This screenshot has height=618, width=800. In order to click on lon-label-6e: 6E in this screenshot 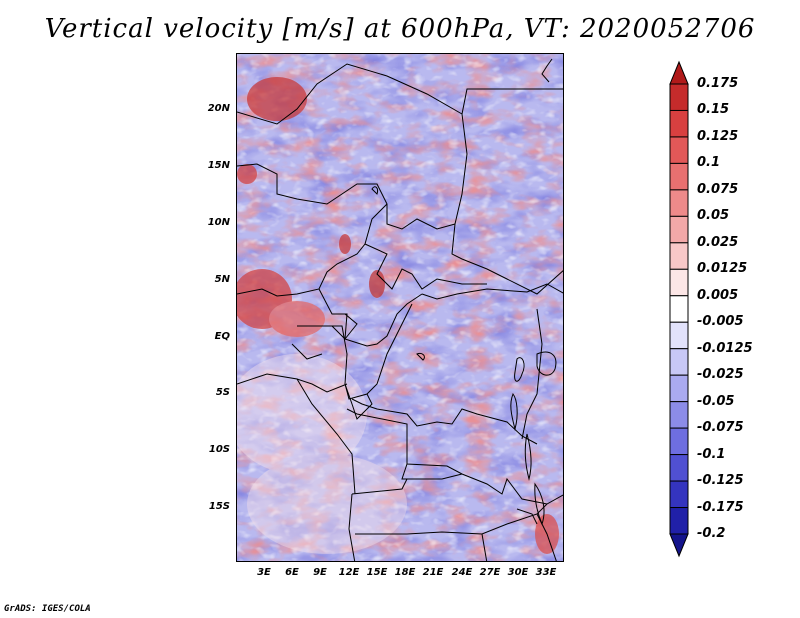, I will do `click(292, 572)`.